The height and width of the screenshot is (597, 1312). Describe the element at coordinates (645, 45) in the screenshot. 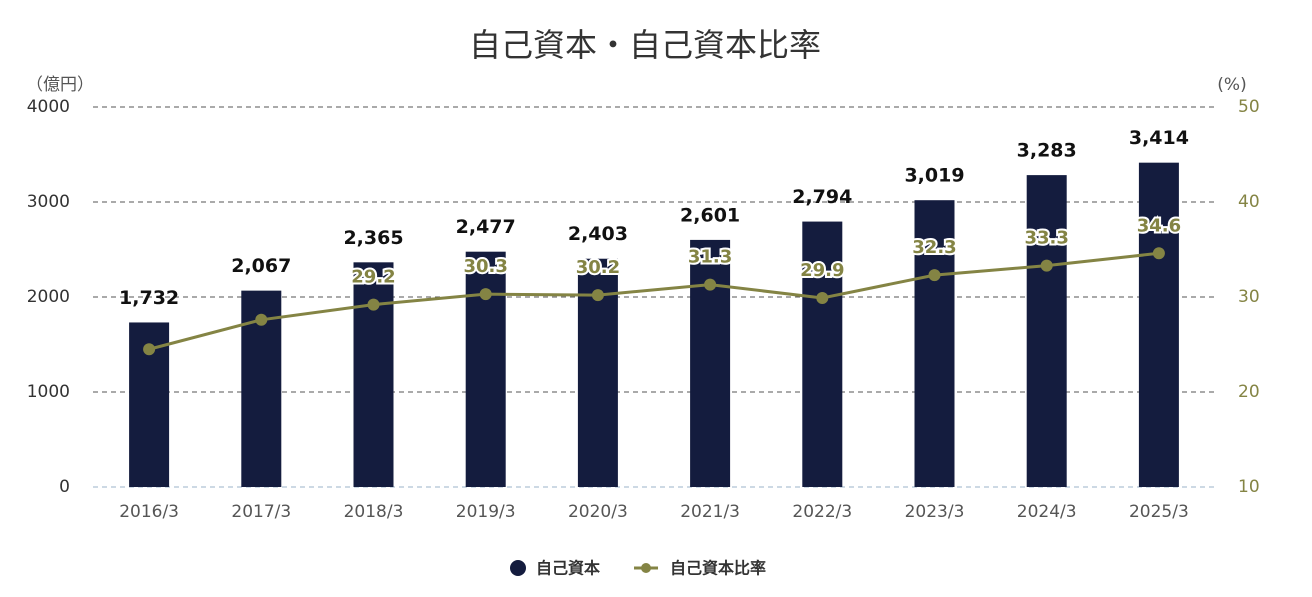

I see `chart-title: 自己資本・自己資本比率` at that location.